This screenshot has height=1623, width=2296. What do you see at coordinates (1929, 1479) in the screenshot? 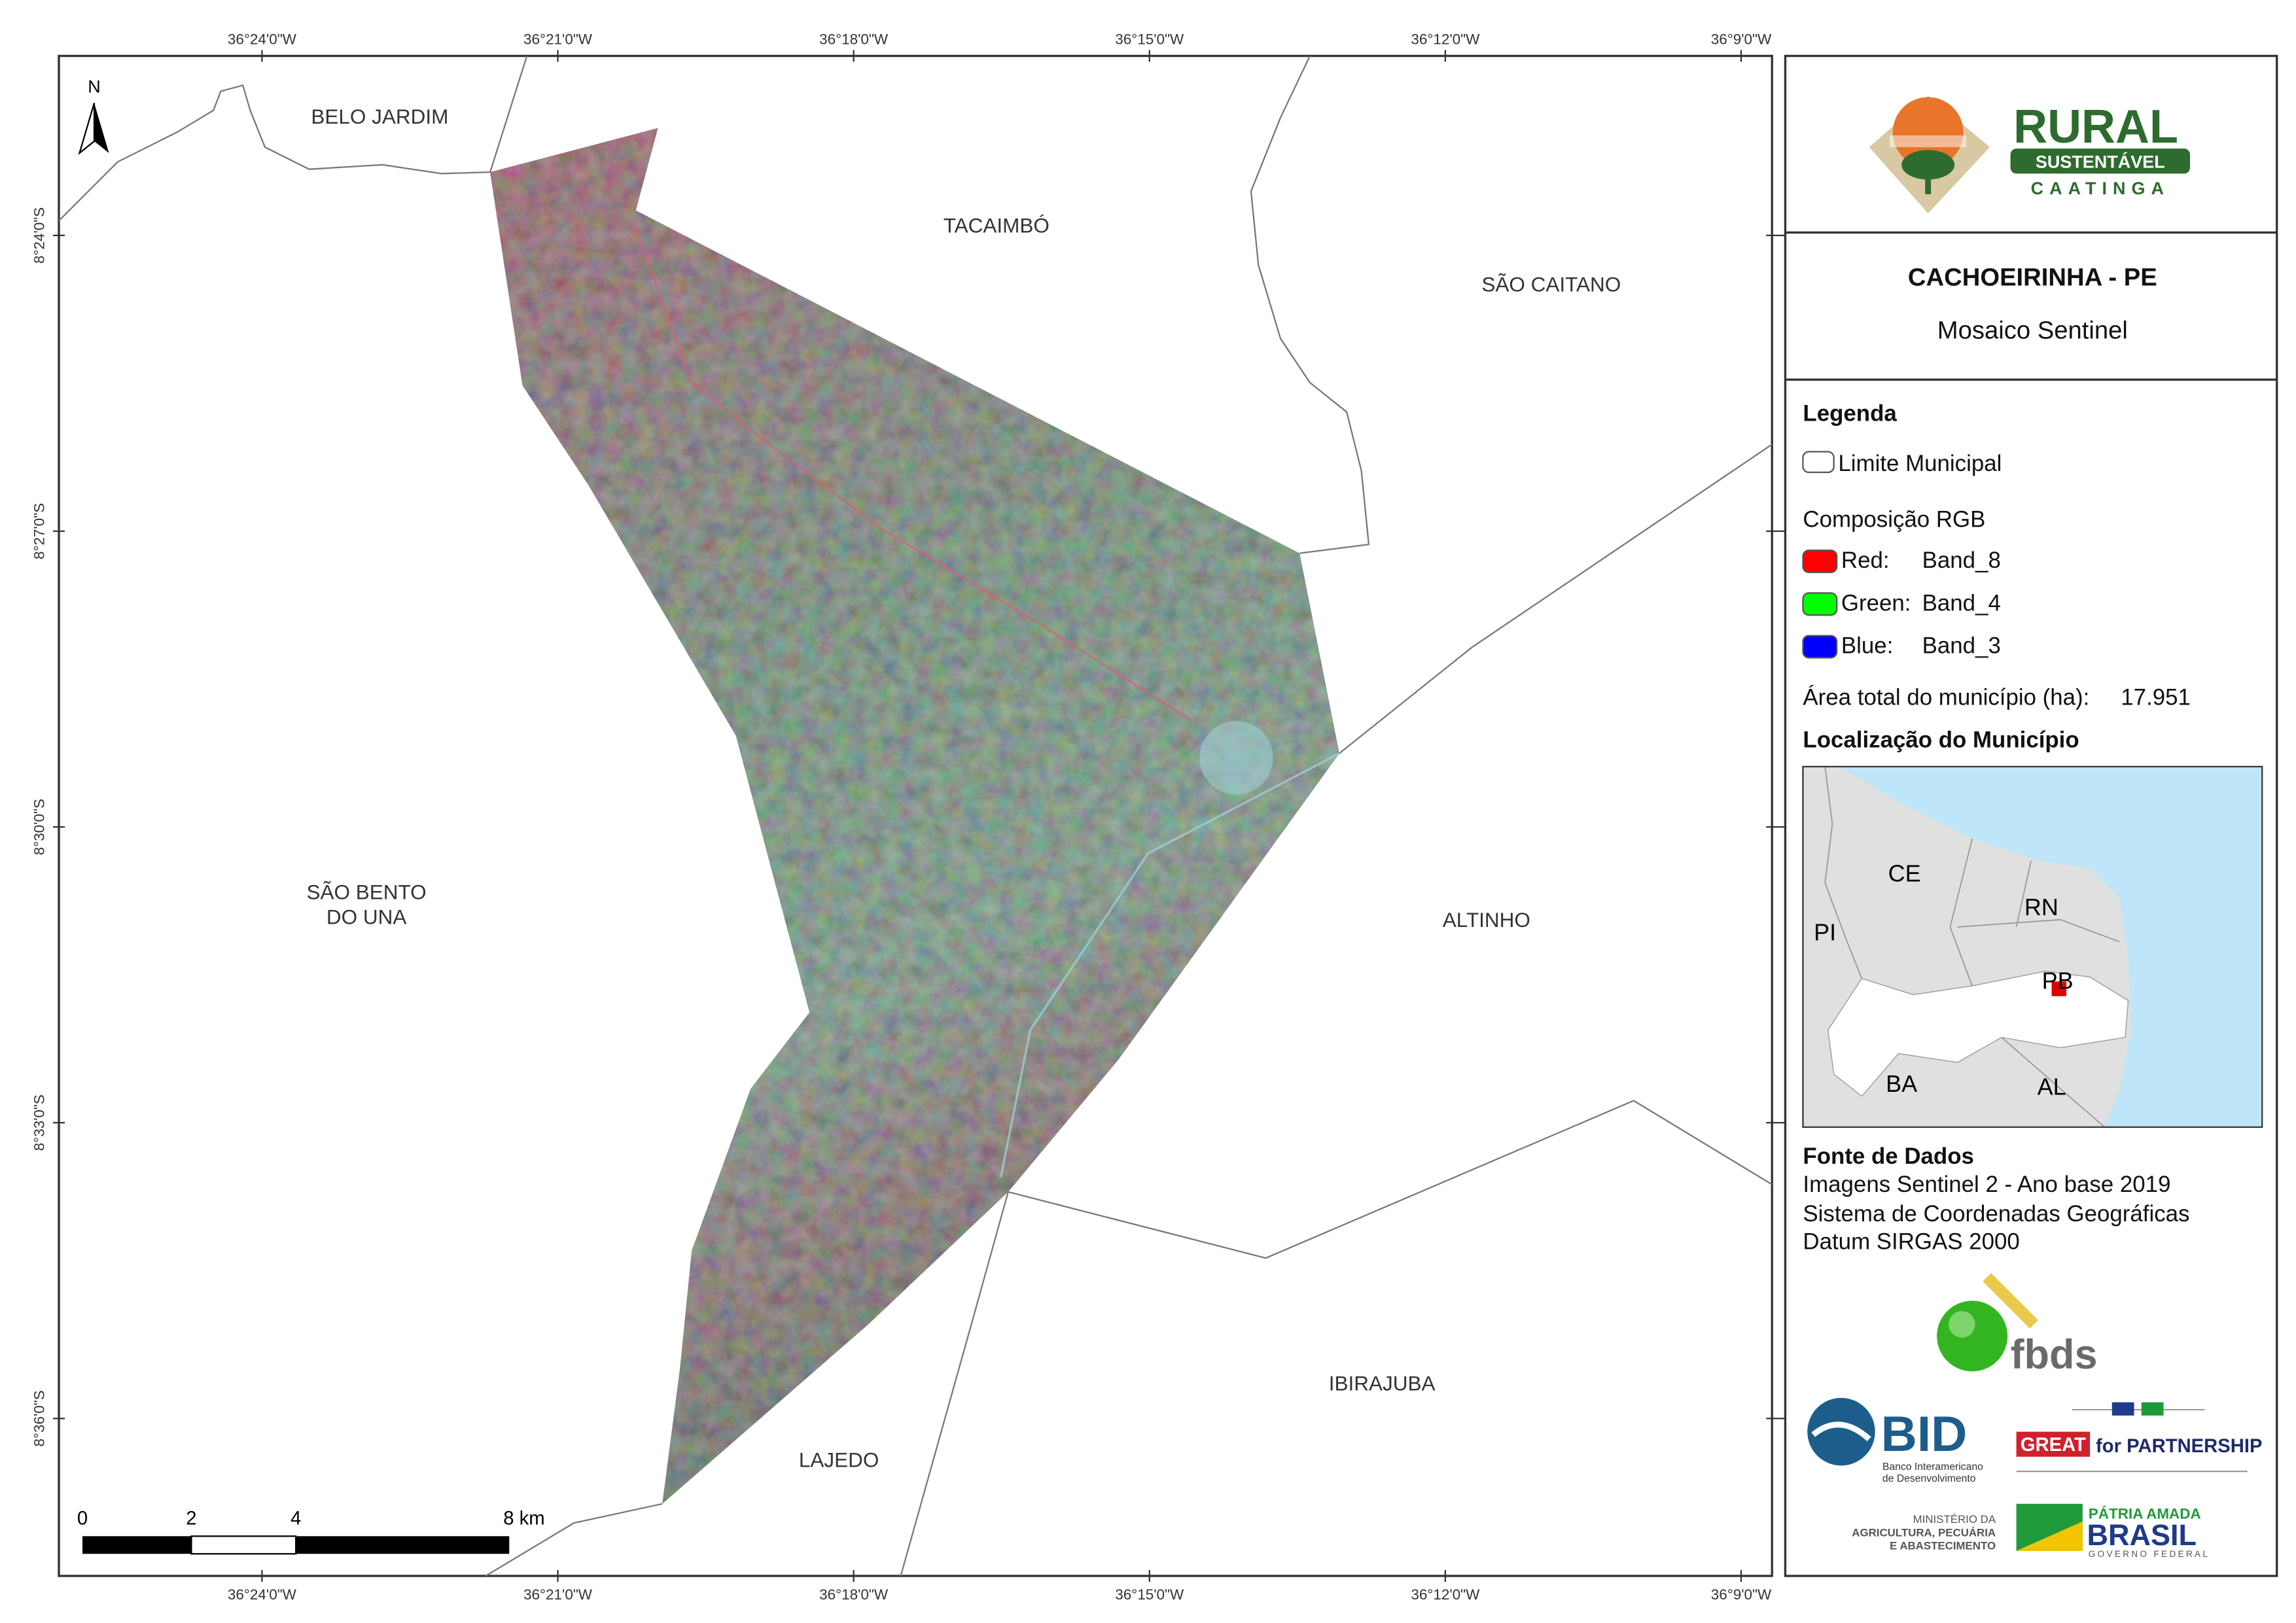
I see `bid-name: de Desenvolvimento` at bounding box center [1929, 1479].